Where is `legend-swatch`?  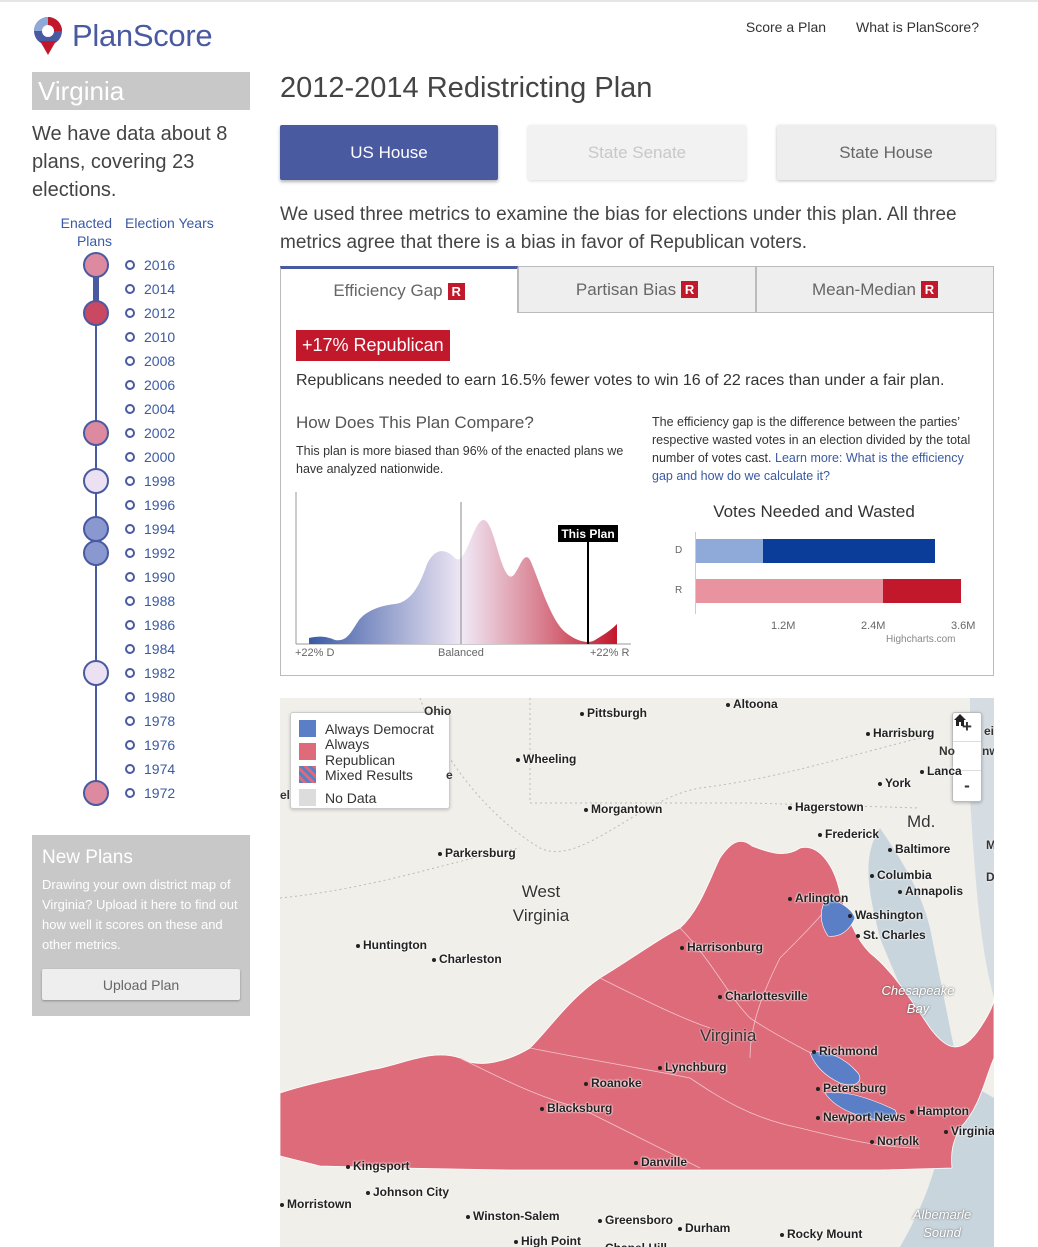 legend-swatch is located at coordinates (307, 728).